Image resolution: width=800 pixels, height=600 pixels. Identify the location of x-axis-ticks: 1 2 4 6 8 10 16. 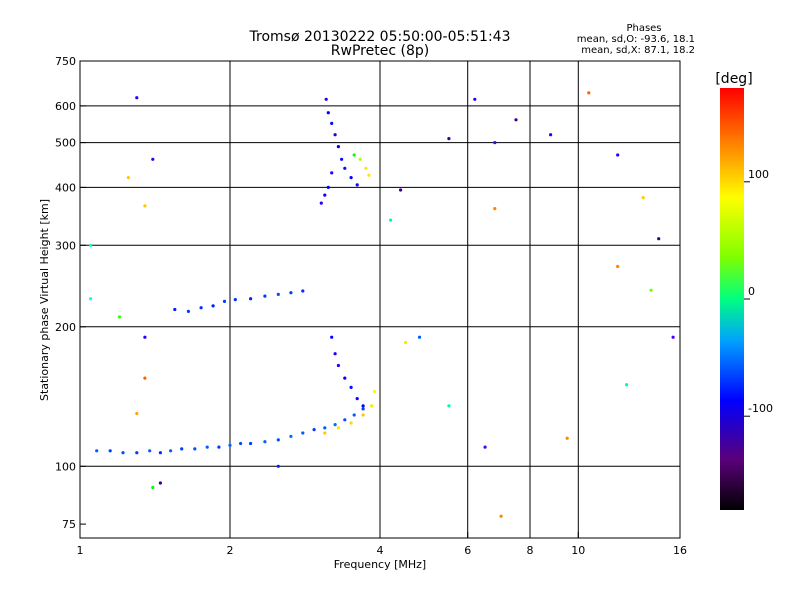
(382, 544).